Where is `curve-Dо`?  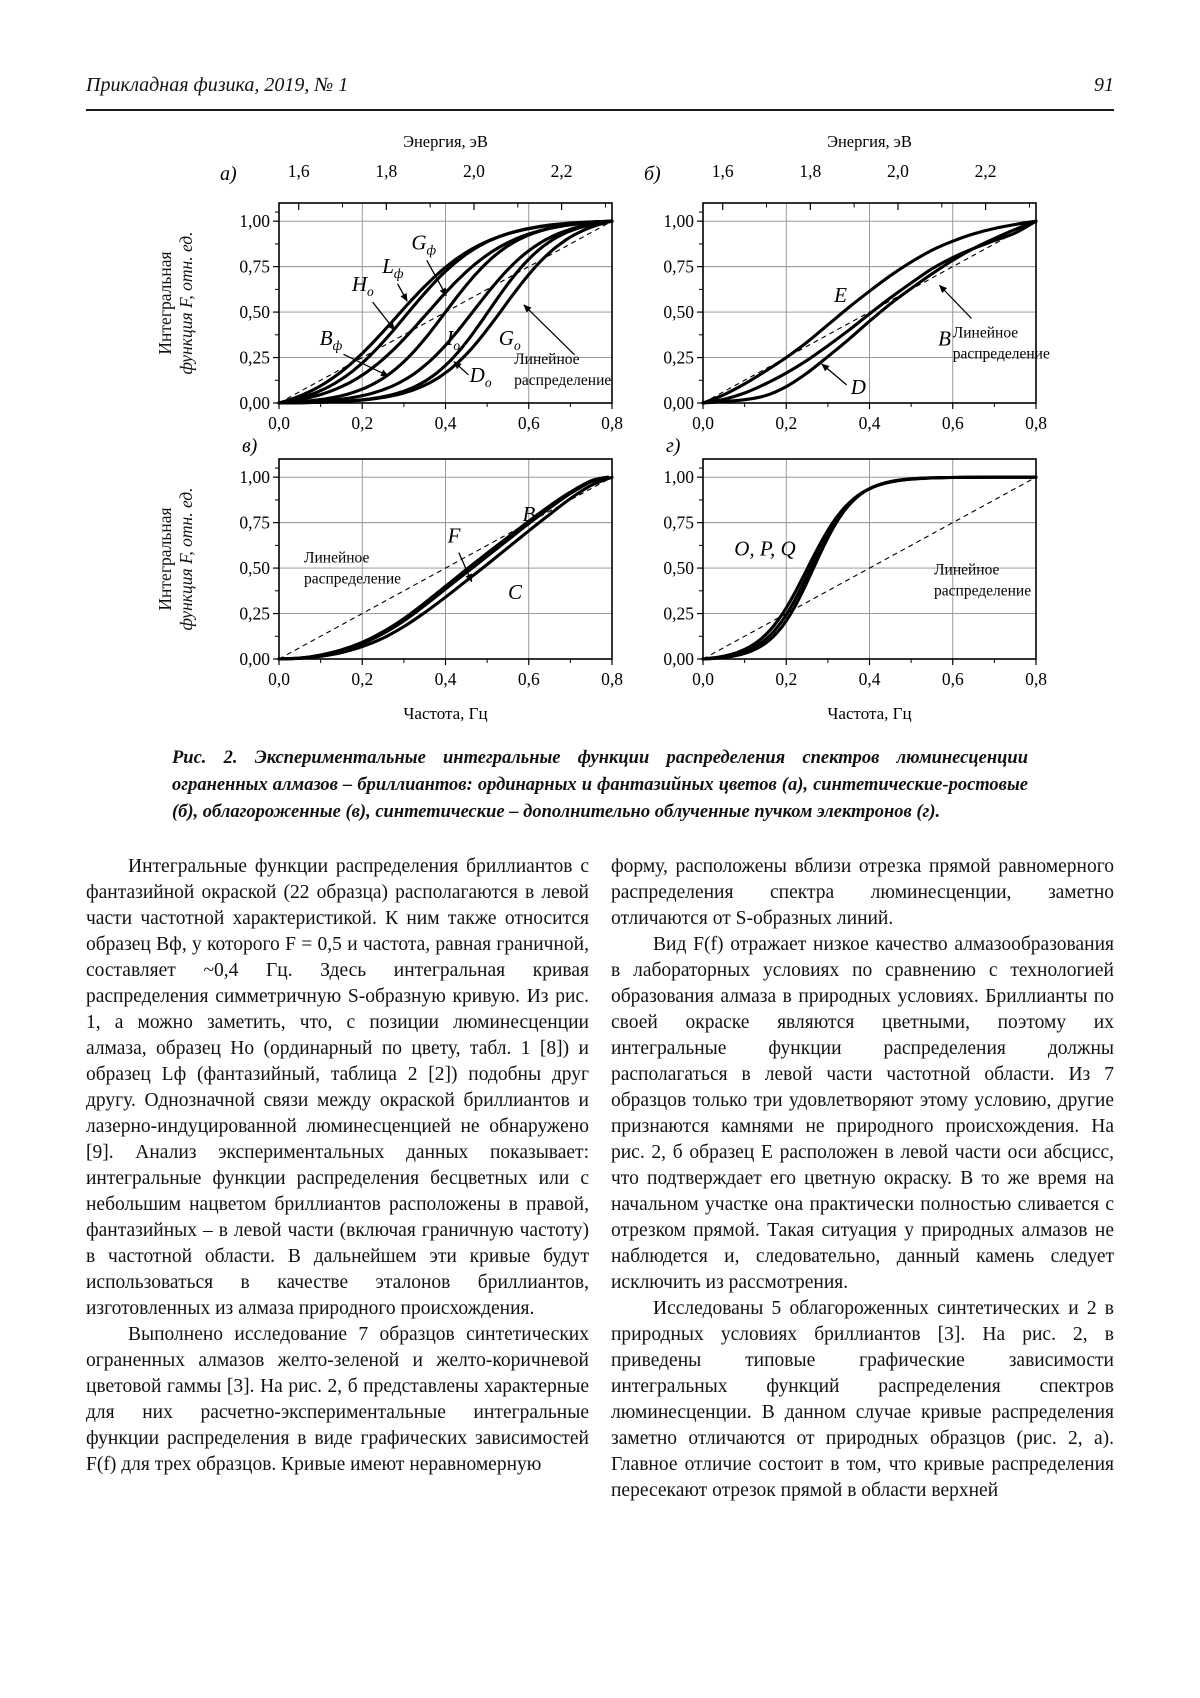 curve-Dо is located at coordinates (445, 312).